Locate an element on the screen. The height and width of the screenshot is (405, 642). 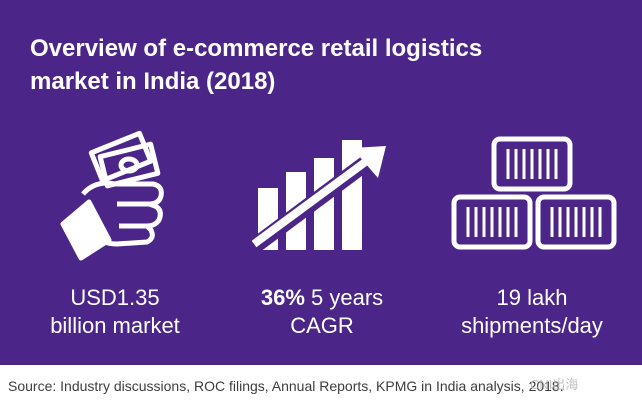
stat-shipments: 19 lakh shipments/day is located at coordinates (532, 312).